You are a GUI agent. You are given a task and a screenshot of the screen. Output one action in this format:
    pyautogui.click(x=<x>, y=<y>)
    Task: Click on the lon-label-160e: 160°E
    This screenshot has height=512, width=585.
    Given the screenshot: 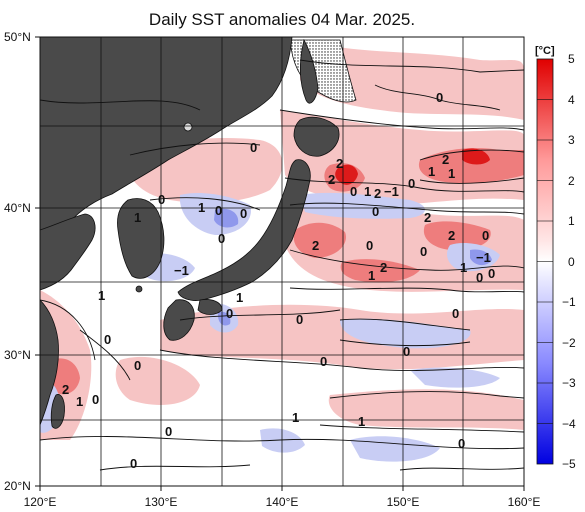 What is the action you would take?
    pyautogui.click(x=524, y=502)
    